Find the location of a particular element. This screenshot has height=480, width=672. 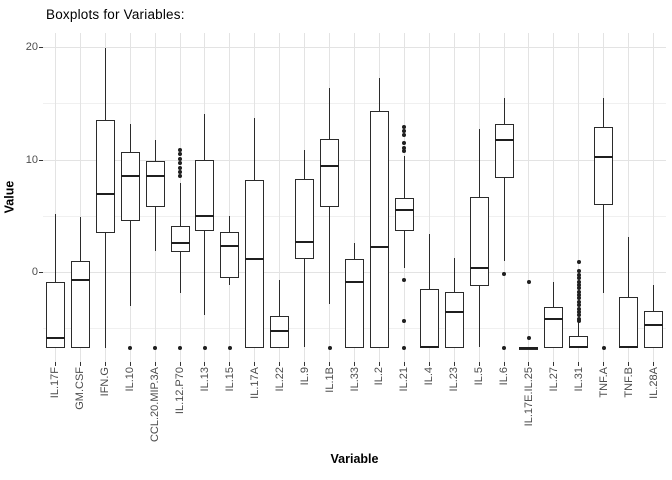

x-tick-label: GM.CSF is located at coordinates (80, 388).